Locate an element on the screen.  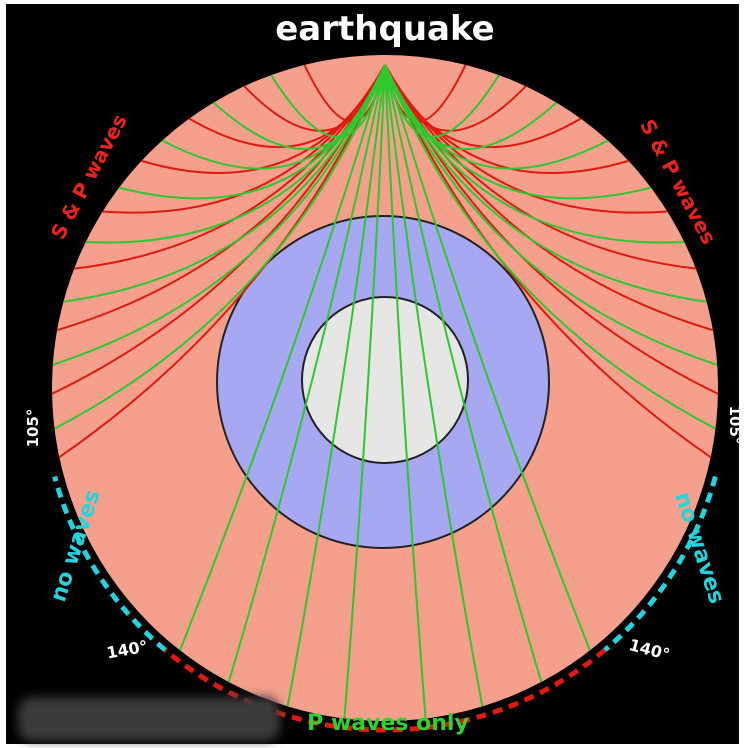
title: earthquake is located at coordinates (384, 29).